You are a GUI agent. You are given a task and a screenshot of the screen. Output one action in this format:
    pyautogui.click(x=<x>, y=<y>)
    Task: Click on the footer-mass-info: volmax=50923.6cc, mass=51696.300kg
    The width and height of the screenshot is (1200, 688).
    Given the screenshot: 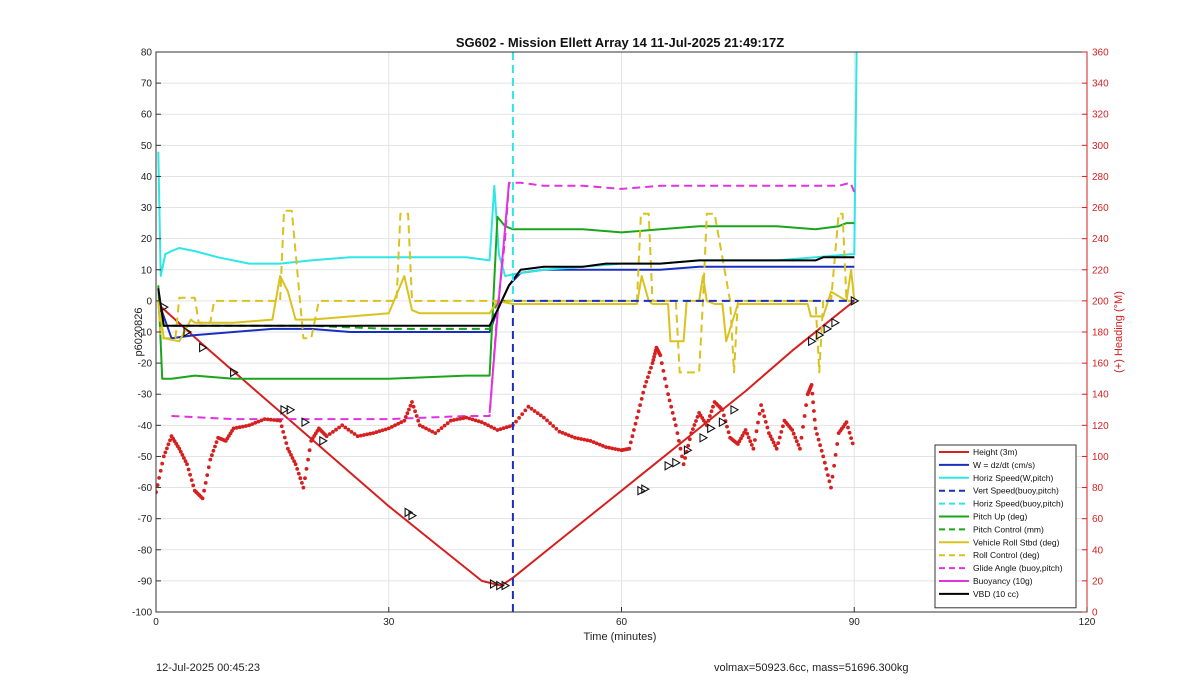 What is the action you would take?
    pyautogui.click(x=811, y=668)
    